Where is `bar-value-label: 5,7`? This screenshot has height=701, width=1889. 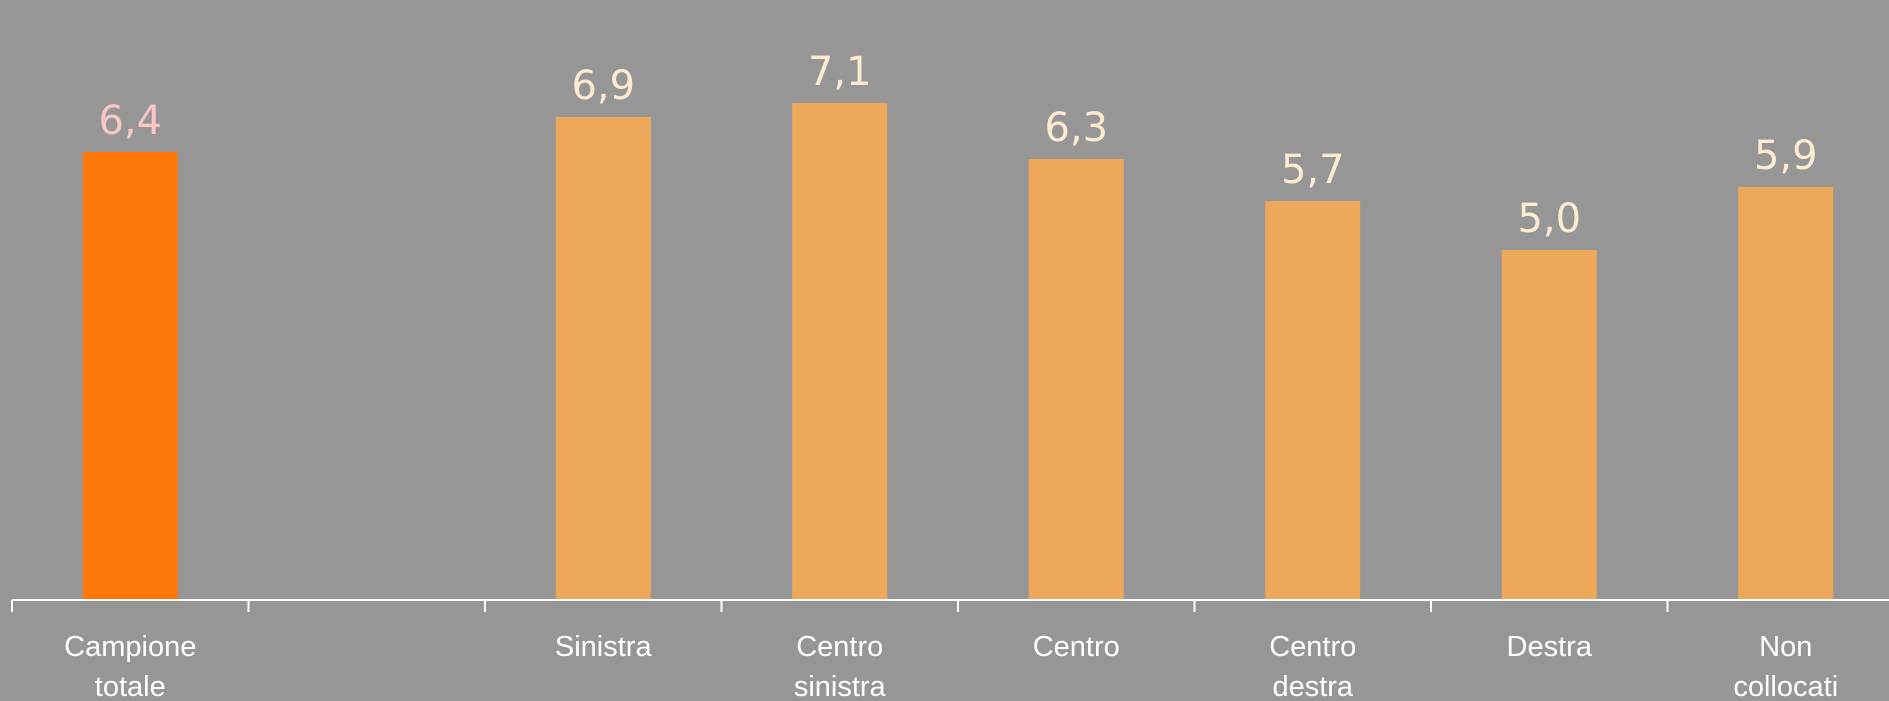
bar-value-label: 5,7 is located at coordinates (1313, 170).